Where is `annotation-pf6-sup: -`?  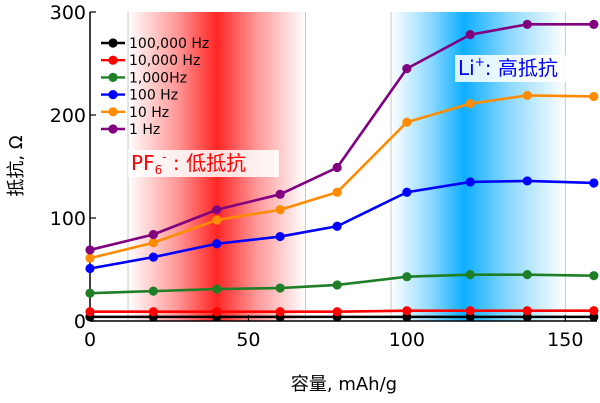
annotation-pf6-sup: - is located at coordinates (164, 157).